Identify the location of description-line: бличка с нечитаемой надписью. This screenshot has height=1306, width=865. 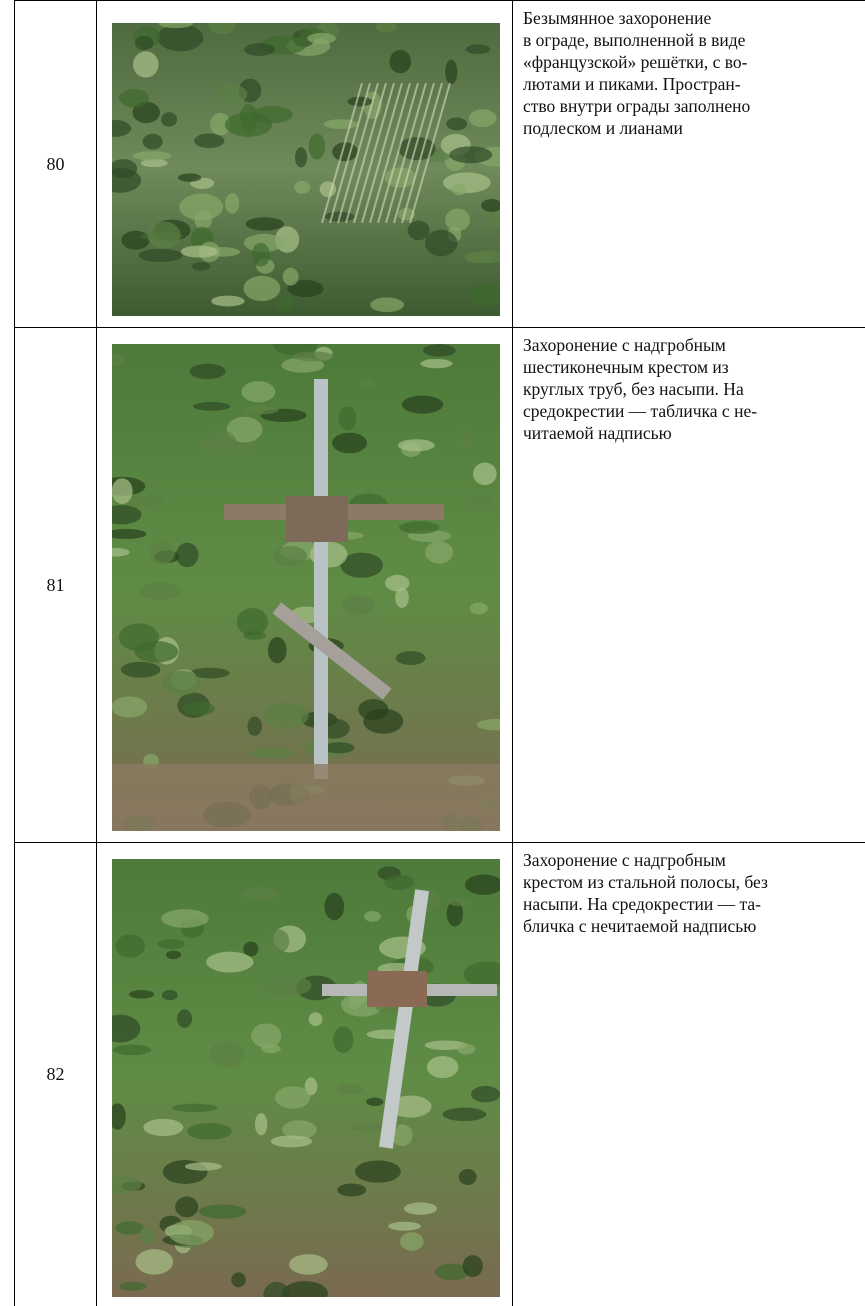
(640, 926).